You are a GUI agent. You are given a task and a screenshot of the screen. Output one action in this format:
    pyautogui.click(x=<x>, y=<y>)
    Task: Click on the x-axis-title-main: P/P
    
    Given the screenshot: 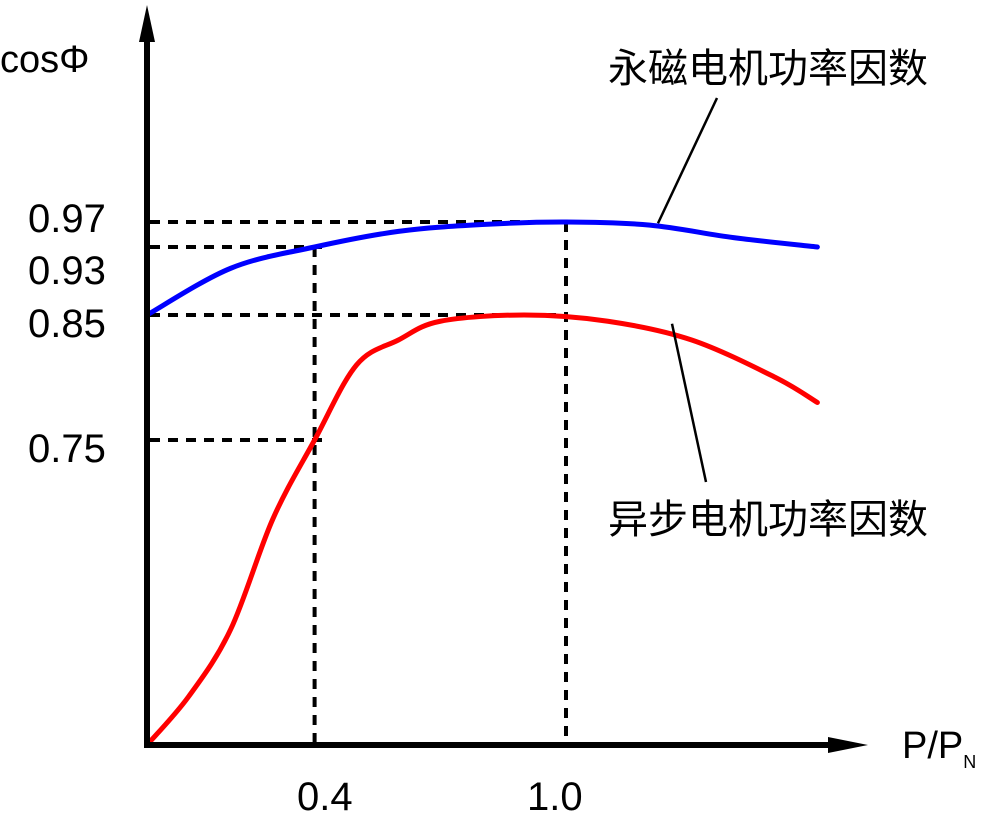 What is the action you would take?
    pyautogui.click(x=932, y=746)
    